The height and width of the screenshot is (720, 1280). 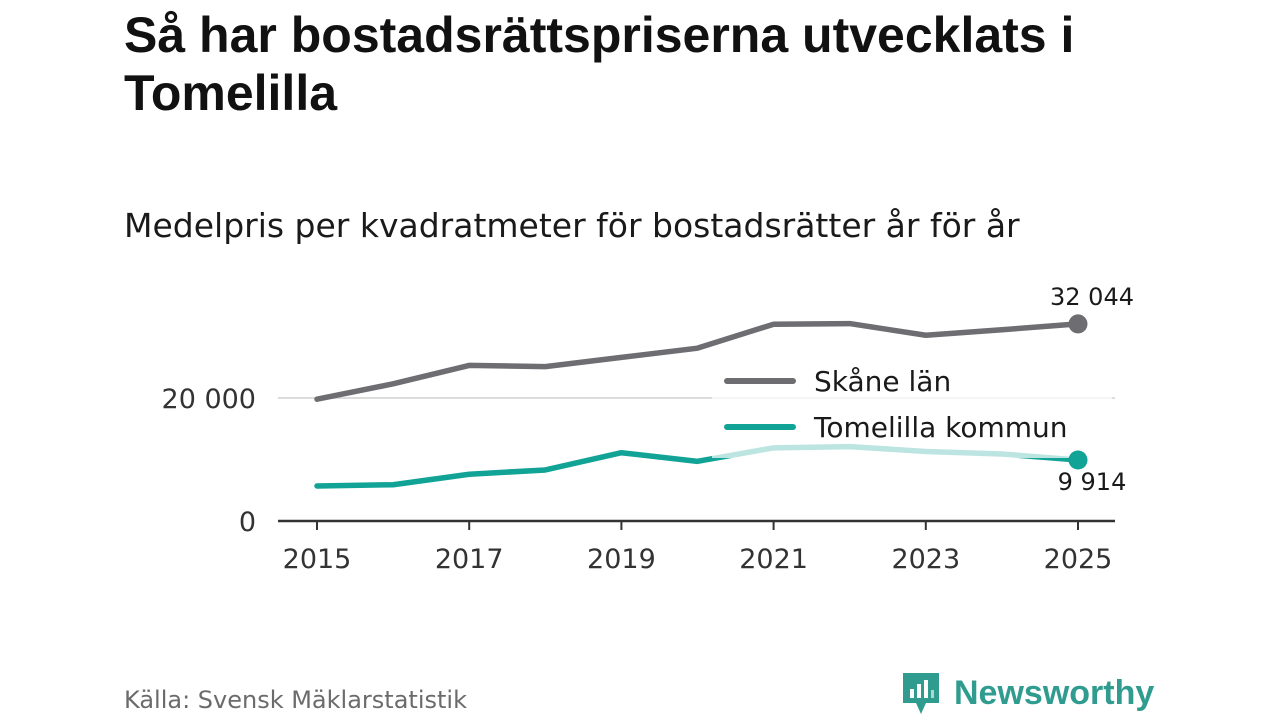 I want to click on x-tick-label: 2019, so click(x=621, y=559).